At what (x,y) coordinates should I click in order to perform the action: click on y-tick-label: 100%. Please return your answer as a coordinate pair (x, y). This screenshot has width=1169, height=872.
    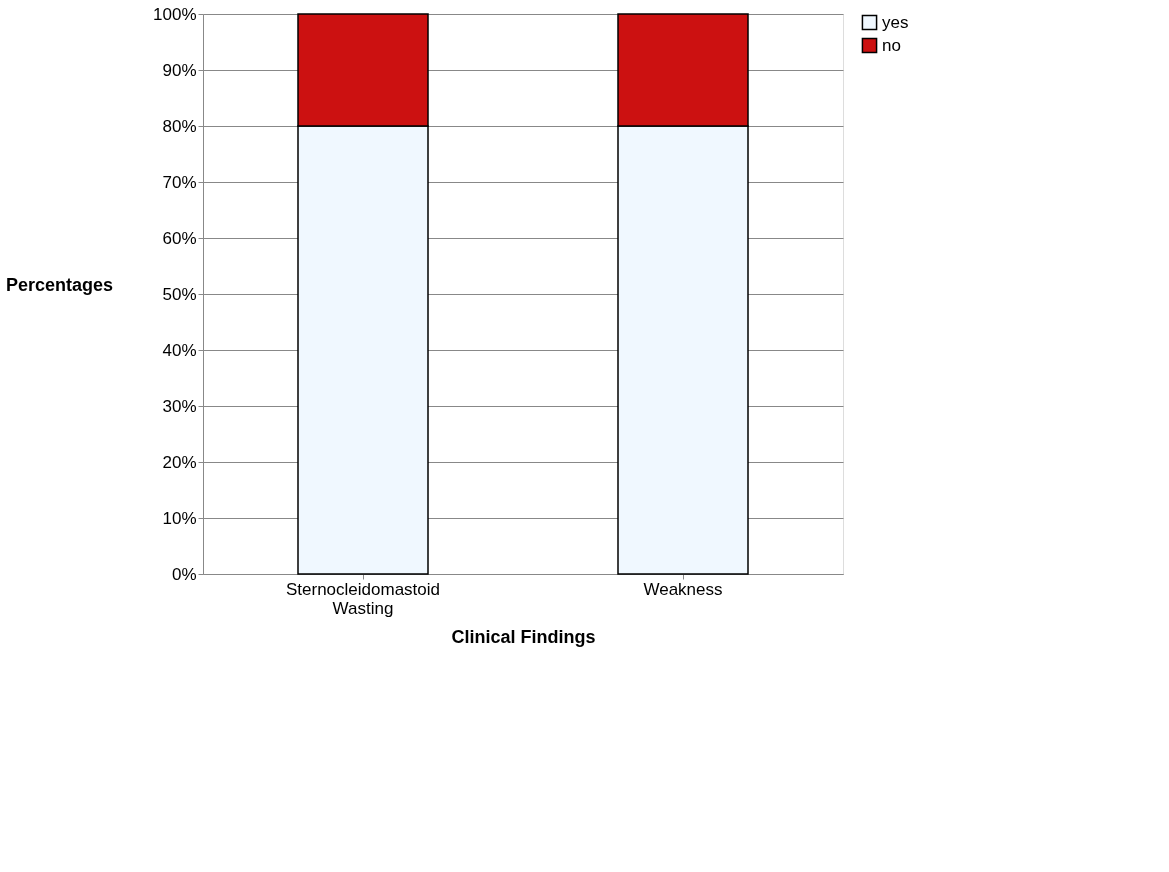
    Looking at the image, I should click on (175, 14).